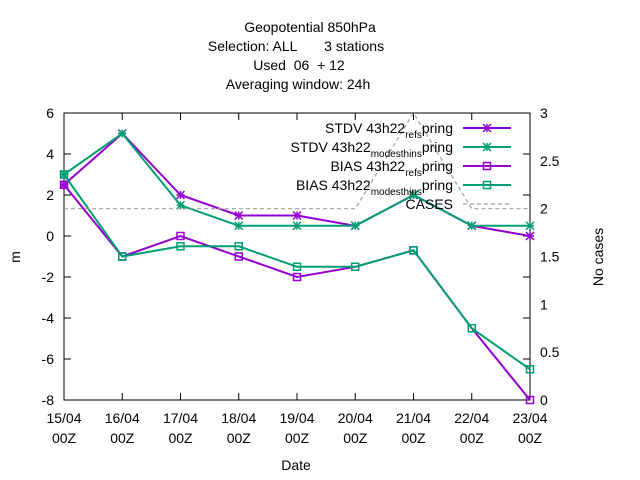 This screenshot has height=480, width=640. What do you see at coordinates (310, 27) in the screenshot?
I see `chart-title-line-1: Geopotential 850hPa` at bounding box center [310, 27].